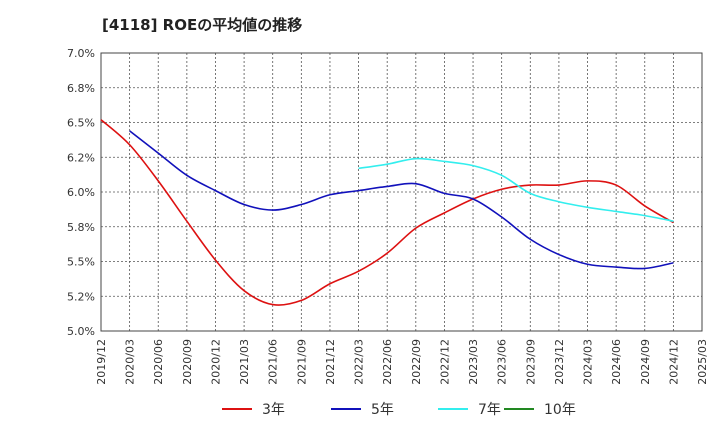  Describe the element at coordinates (244, 362) in the screenshot. I see `x-tick-label: 2021/03` at that location.